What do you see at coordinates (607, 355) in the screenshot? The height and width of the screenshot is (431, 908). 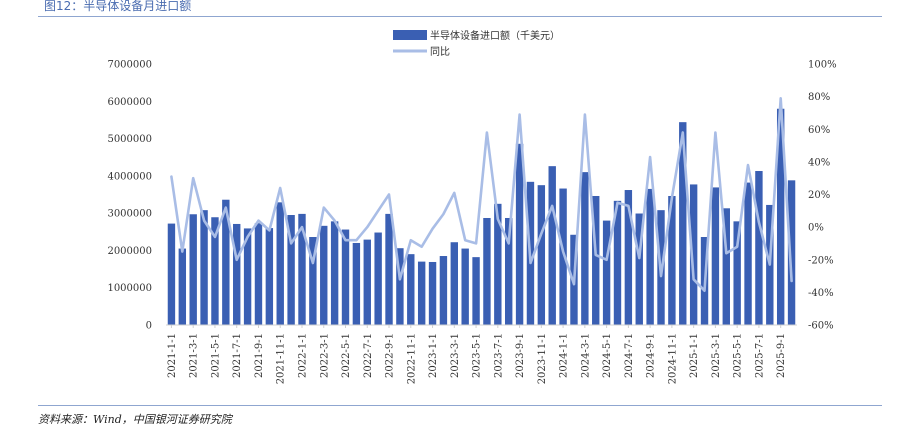 I see `x-tick-label: 2024-5-1` at bounding box center [607, 355].